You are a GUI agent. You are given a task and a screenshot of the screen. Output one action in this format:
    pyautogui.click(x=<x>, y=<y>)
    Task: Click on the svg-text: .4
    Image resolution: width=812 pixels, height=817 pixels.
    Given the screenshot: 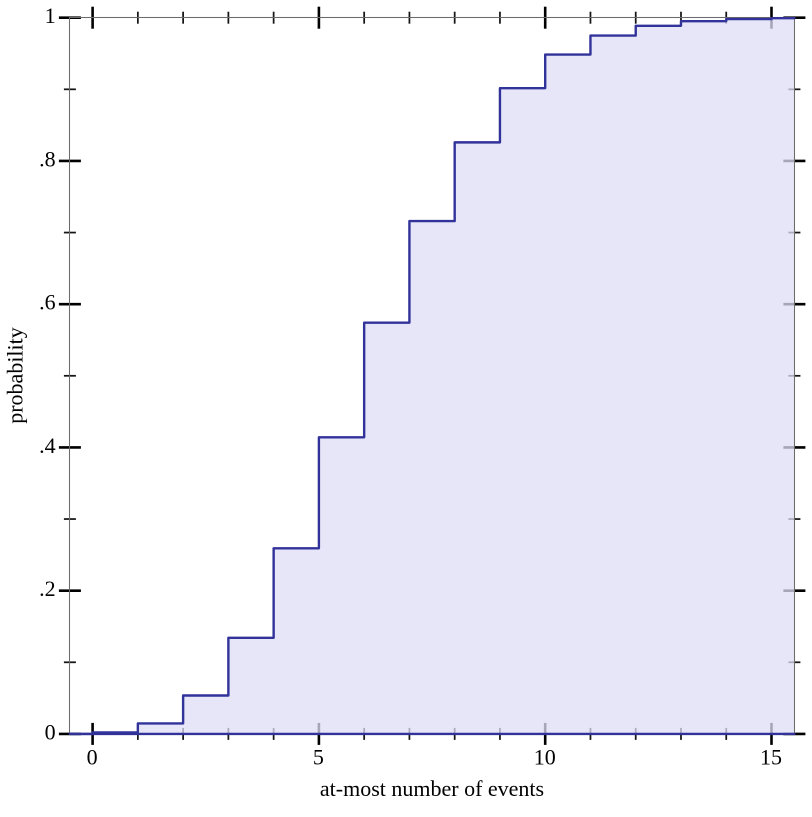 What is the action you would take?
    pyautogui.click(x=47, y=445)
    